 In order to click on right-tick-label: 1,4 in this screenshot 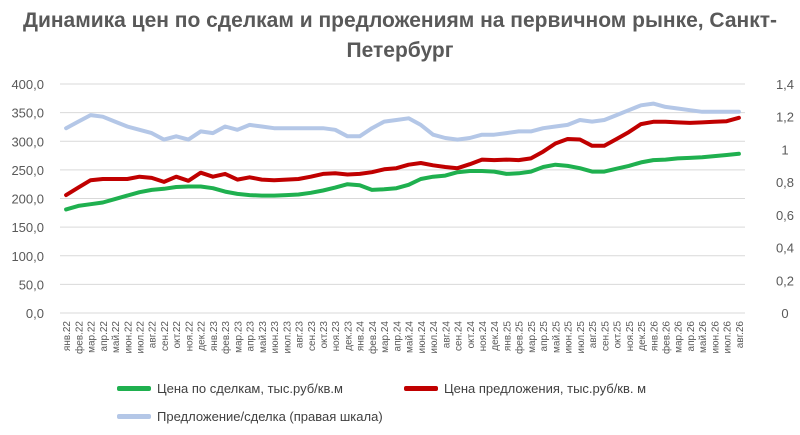, I will do `click(785, 84)`.